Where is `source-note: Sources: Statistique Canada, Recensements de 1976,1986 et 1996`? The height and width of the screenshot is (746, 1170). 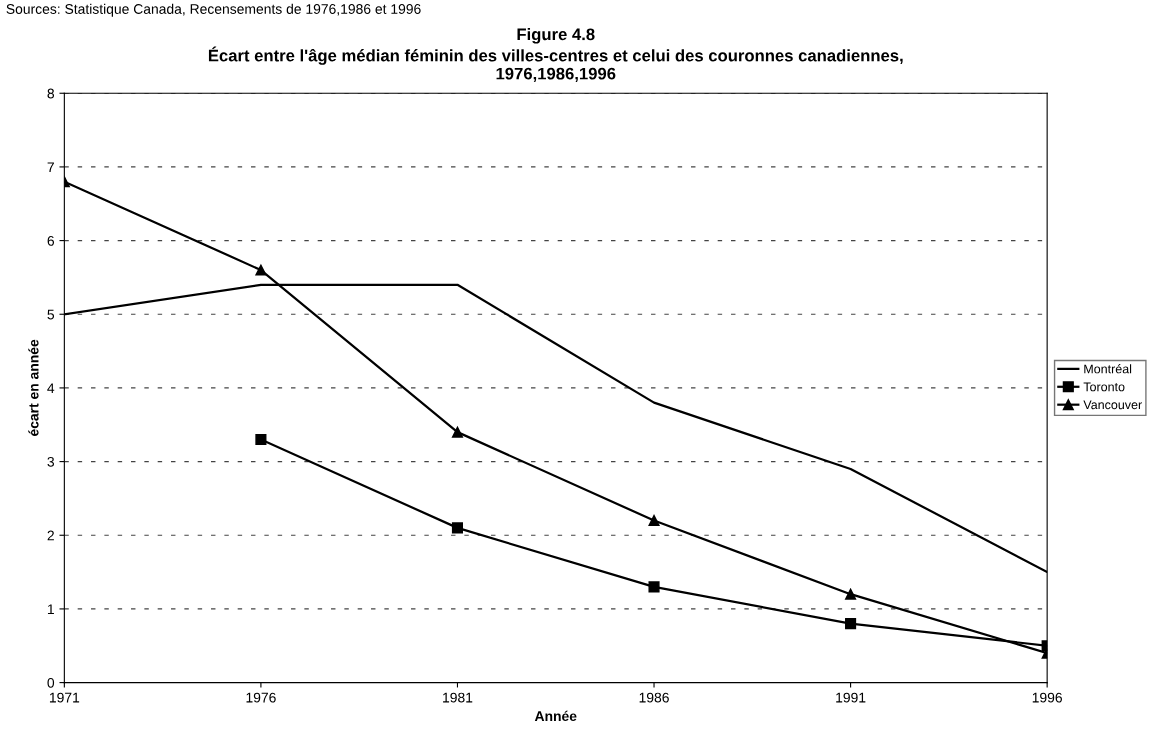
source-note: Sources: Statistique Canada, Recensements de 1976,1986 et 1996 is located at coordinates (213, 10).